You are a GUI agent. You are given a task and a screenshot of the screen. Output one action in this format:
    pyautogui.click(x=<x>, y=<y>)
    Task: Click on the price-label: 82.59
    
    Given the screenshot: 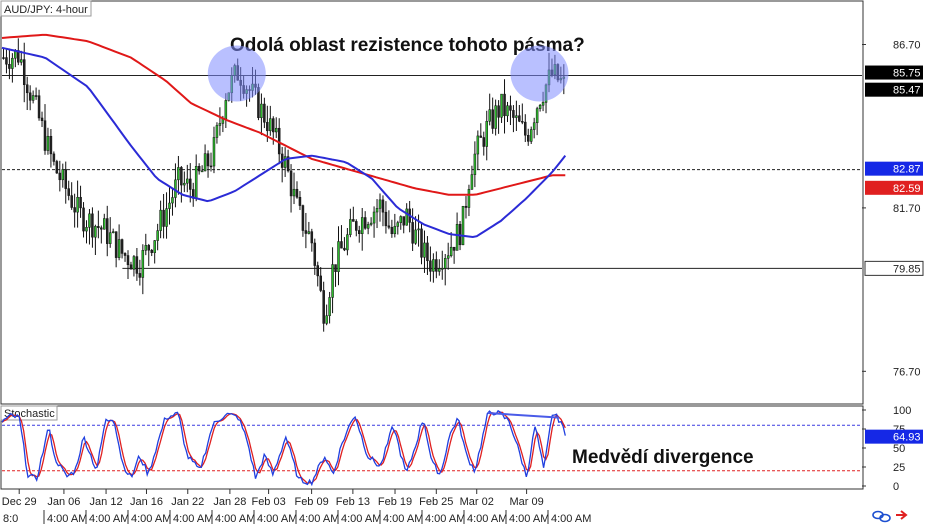 What is the action you would take?
    pyautogui.click(x=907, y=189)
    